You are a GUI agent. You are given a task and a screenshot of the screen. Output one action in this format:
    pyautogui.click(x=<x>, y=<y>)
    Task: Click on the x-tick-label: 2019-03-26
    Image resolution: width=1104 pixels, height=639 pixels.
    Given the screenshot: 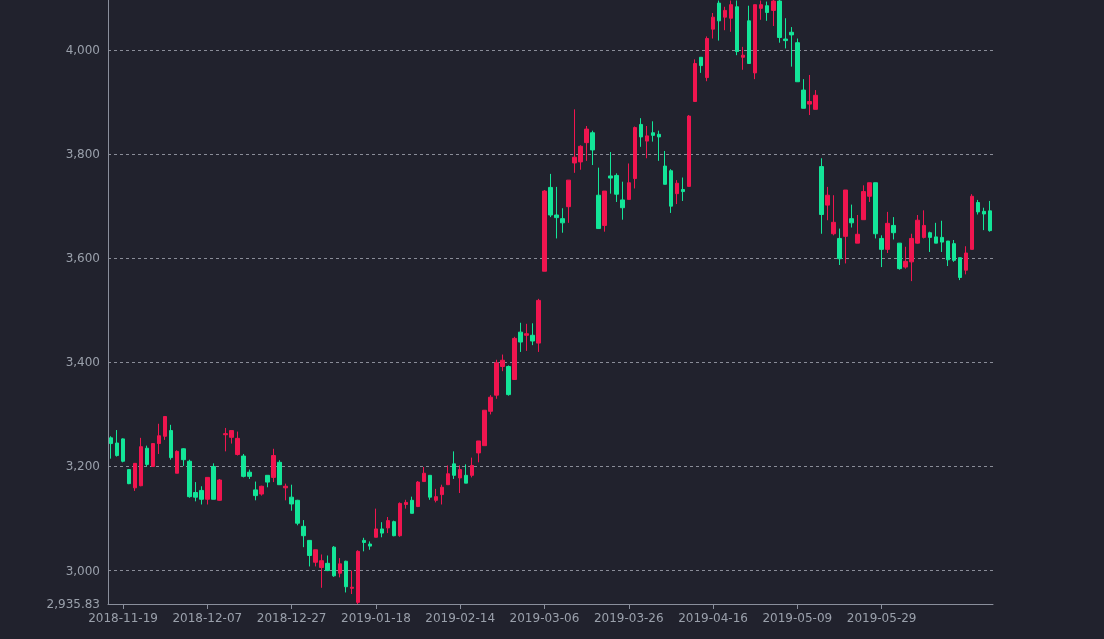 What is the action you would take?
    pyautogui.click(x=628, y=618)
    